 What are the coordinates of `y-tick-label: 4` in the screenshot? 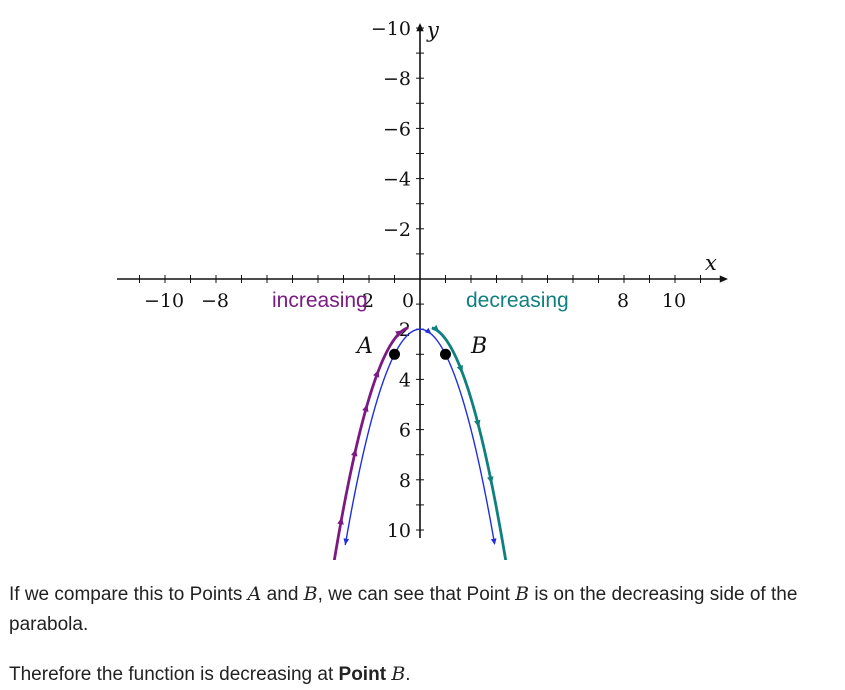 It's located at (405, 380).